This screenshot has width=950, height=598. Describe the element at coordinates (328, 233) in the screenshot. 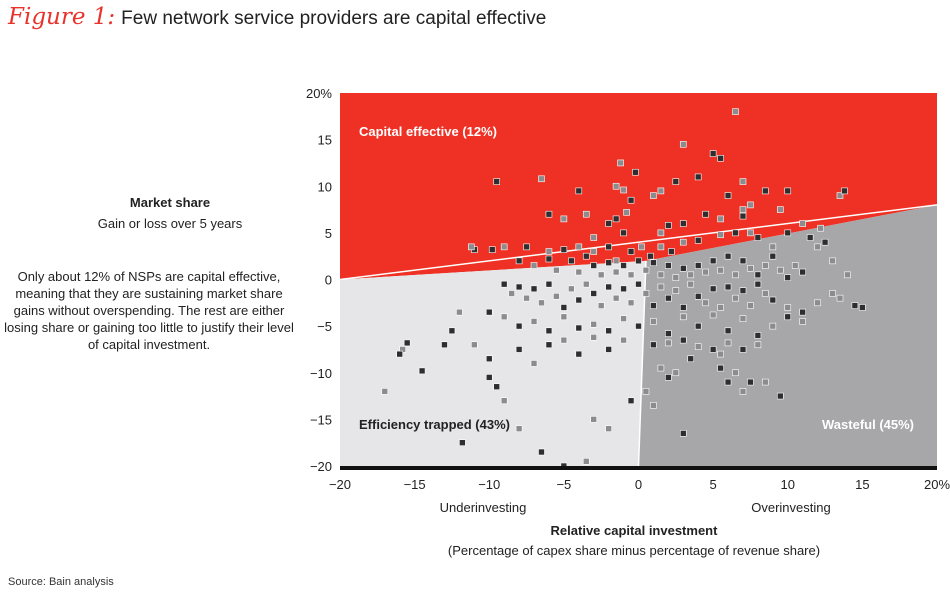

I see `y-tick-label: 5` at that location.